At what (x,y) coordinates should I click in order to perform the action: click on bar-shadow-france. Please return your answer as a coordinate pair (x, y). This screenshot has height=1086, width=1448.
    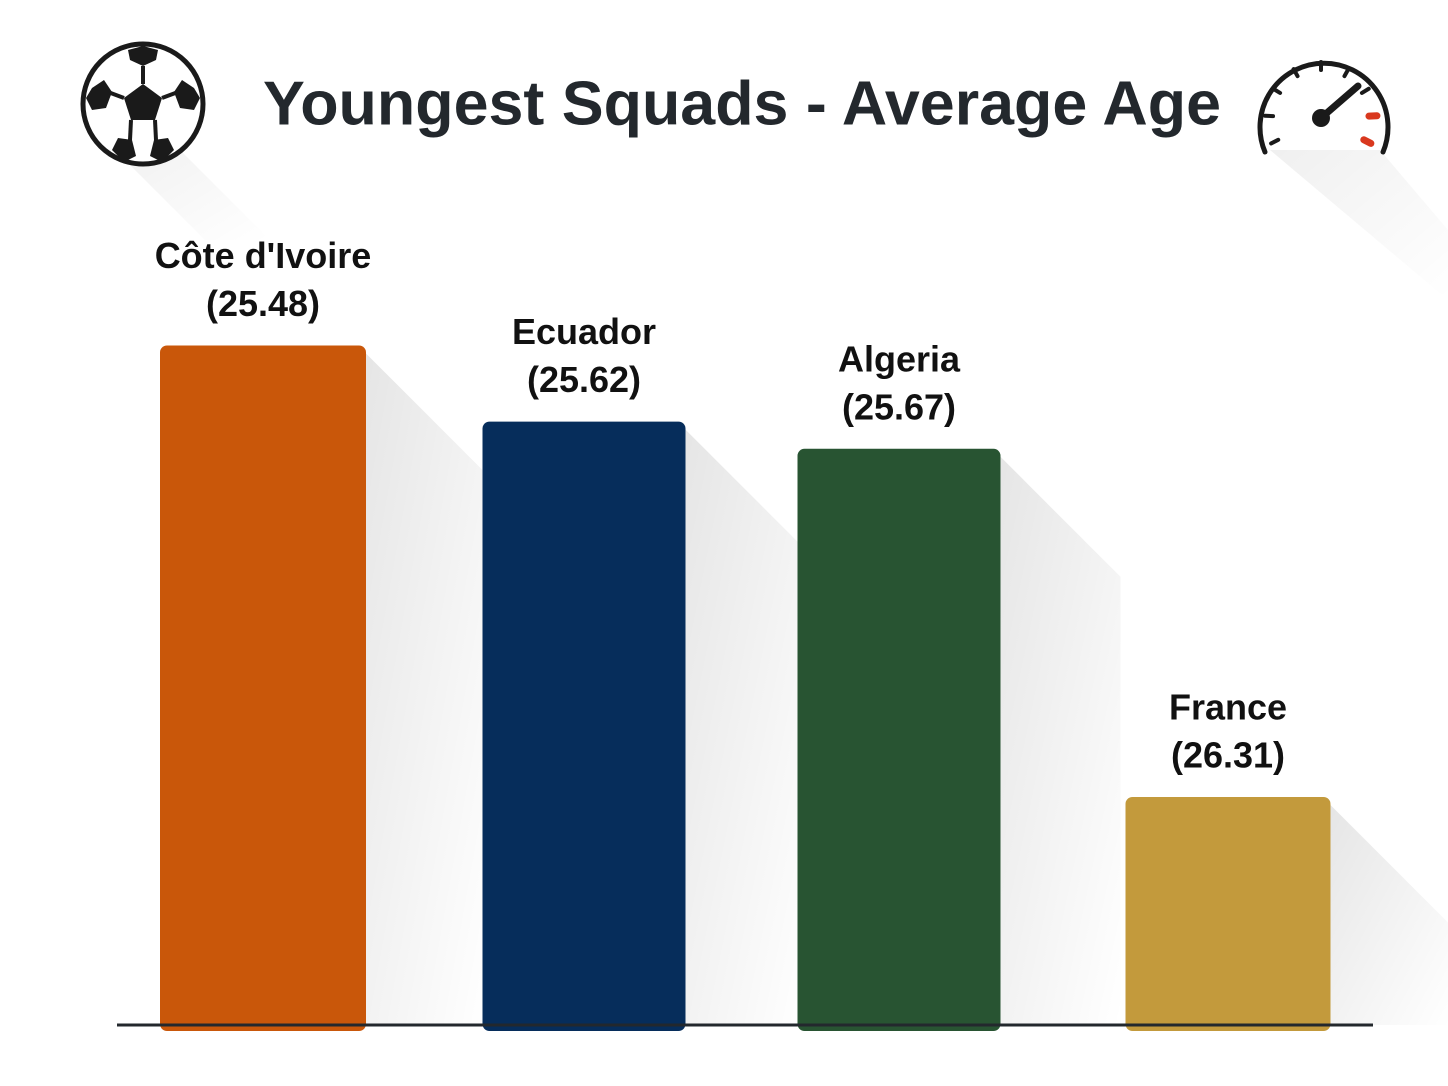
    Looking at the image, I should click on (1389, 915).